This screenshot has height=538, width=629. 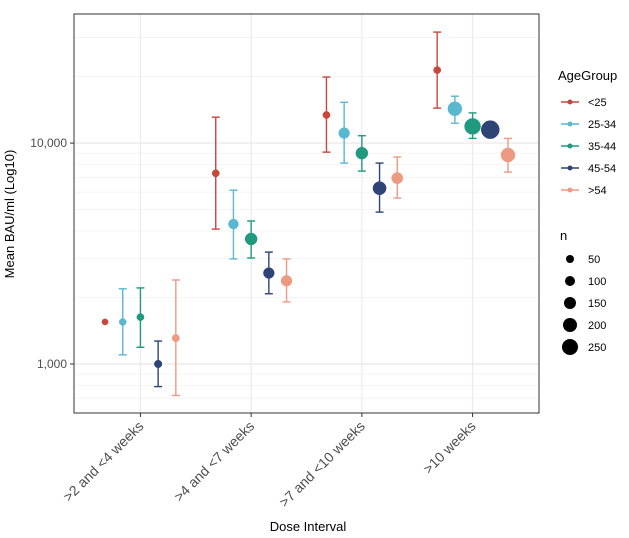 What do you see at coordinates (48, 143) in the screenshot?
I see `y-tick-label: 10,000` at bounding box center [48, 143].